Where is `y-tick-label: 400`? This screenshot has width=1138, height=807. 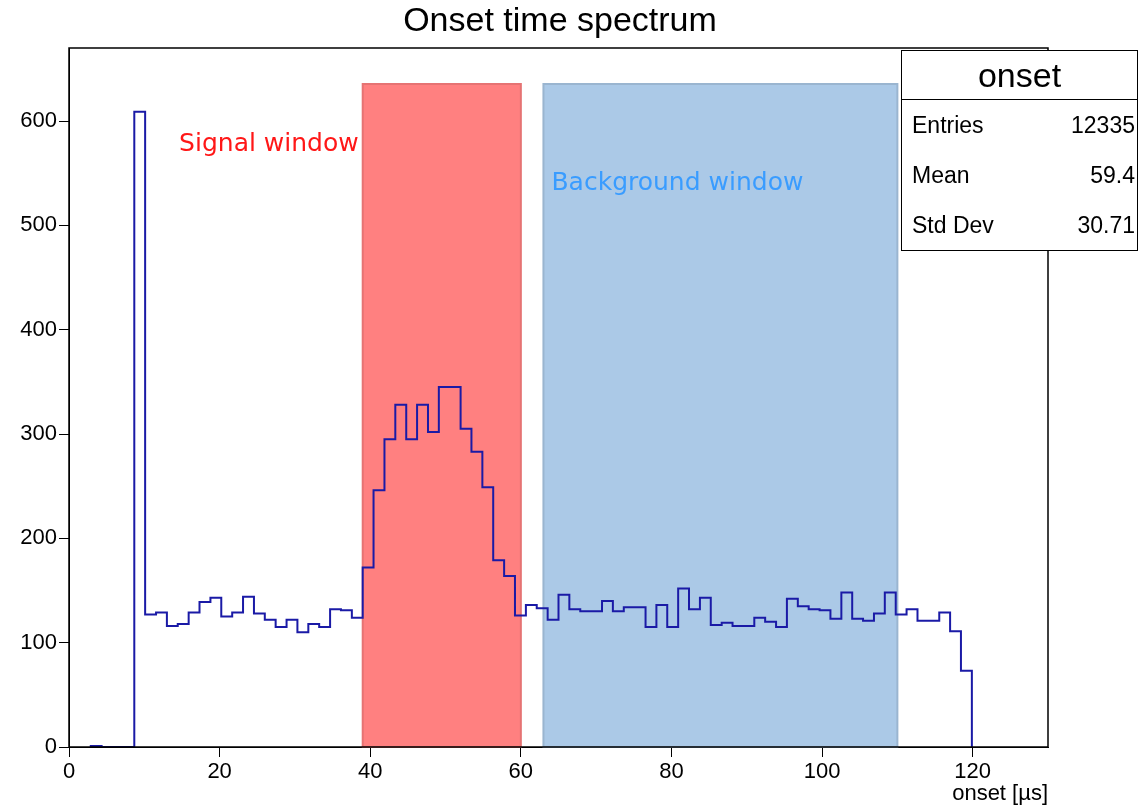 y-tick-label: 400 is located at coordinates (38, 328).